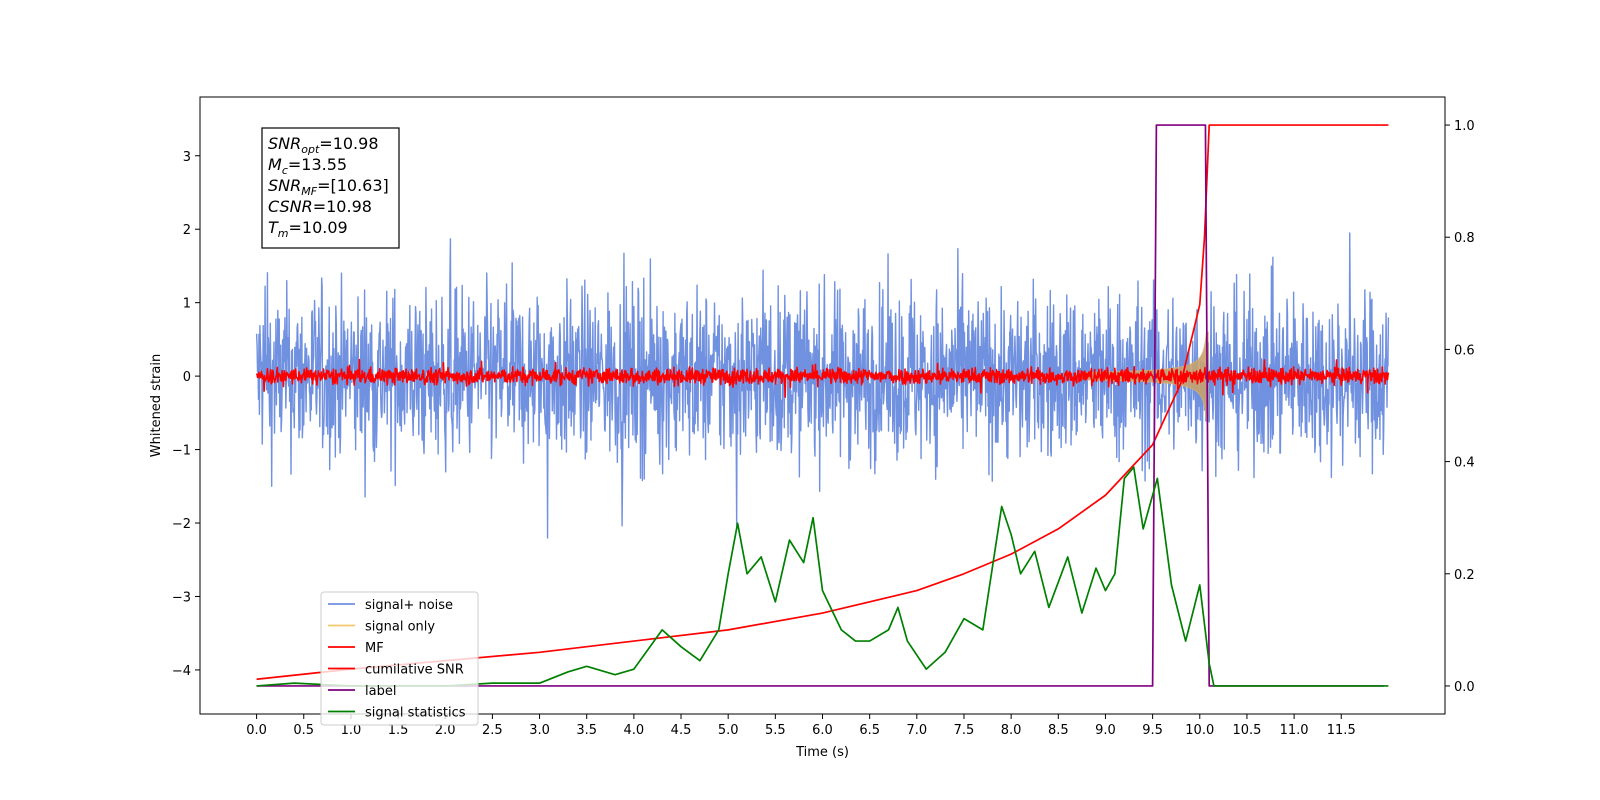 The height and width of the screenshot is (800, 1600). I want to click on annotation-line: Mc=13.55, so click(307, 166).